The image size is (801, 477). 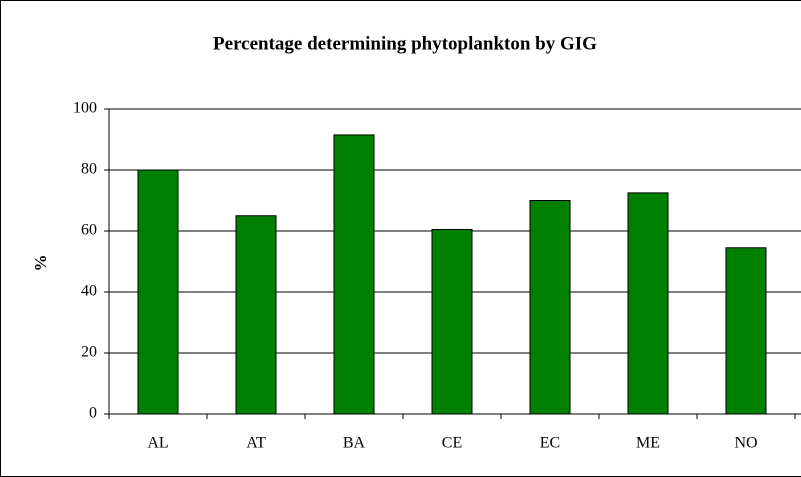 What do you see at coordinates (354, 443) in the screenshot?
I see `x-tick-label: BA` at bounding box center [354, 443].